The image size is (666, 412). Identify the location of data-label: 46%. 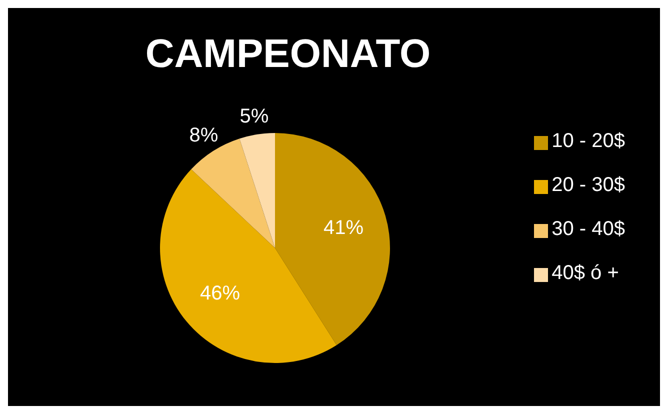
(220, 293).